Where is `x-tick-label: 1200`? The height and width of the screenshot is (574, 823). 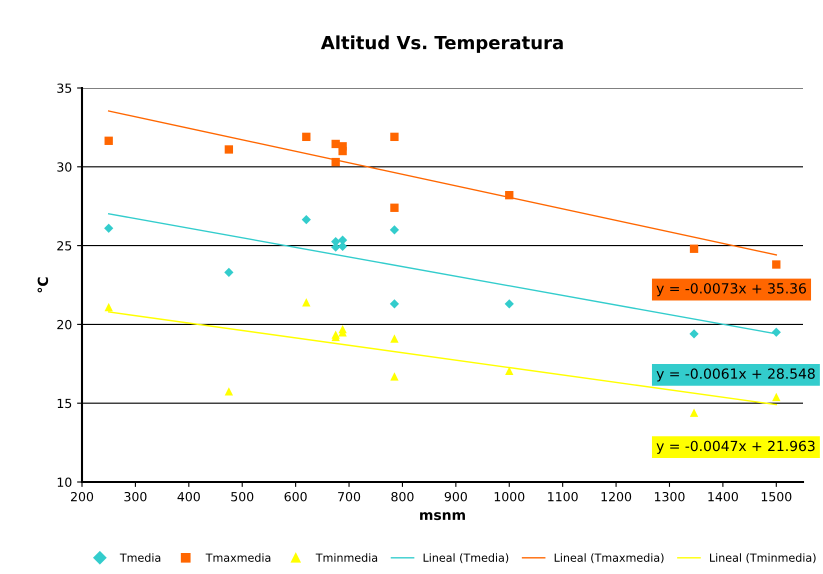
x-tick-label: 1200 is located at coordinates (617, 497).